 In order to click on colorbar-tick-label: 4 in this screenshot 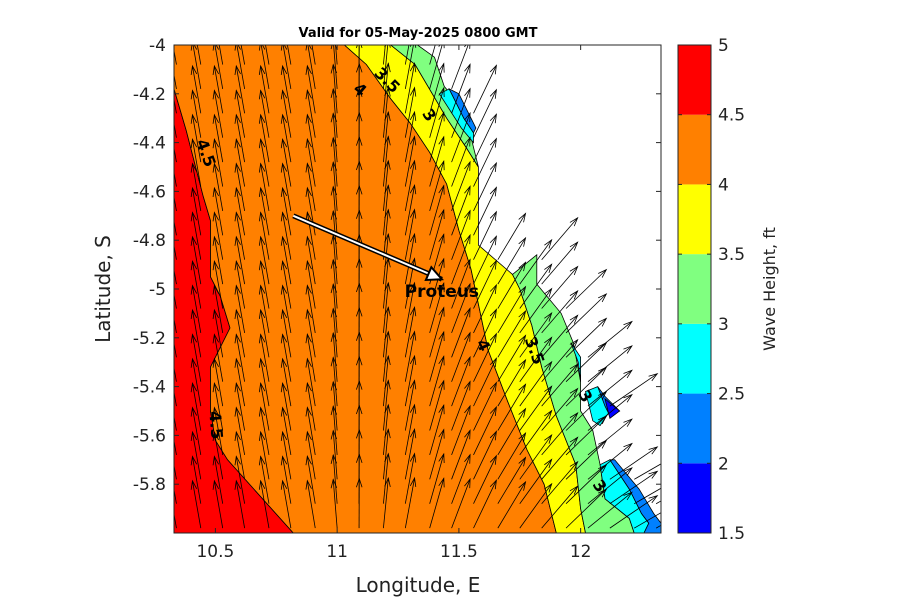, I will do `click(723, 185)`.